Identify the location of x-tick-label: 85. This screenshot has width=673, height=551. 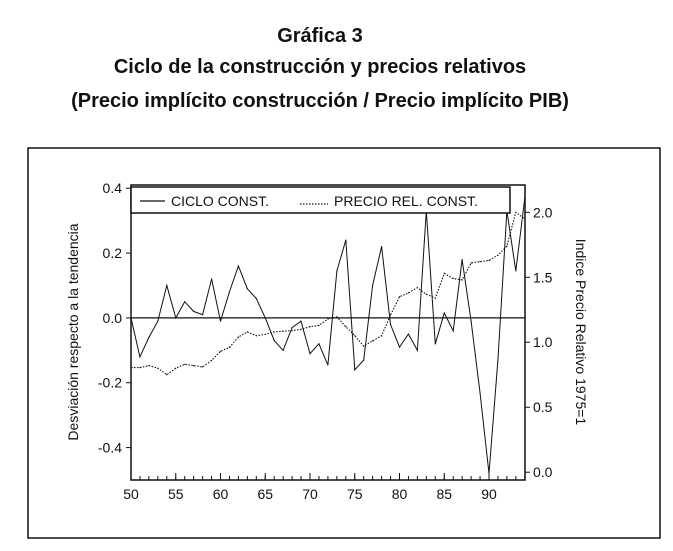
(444, 494).